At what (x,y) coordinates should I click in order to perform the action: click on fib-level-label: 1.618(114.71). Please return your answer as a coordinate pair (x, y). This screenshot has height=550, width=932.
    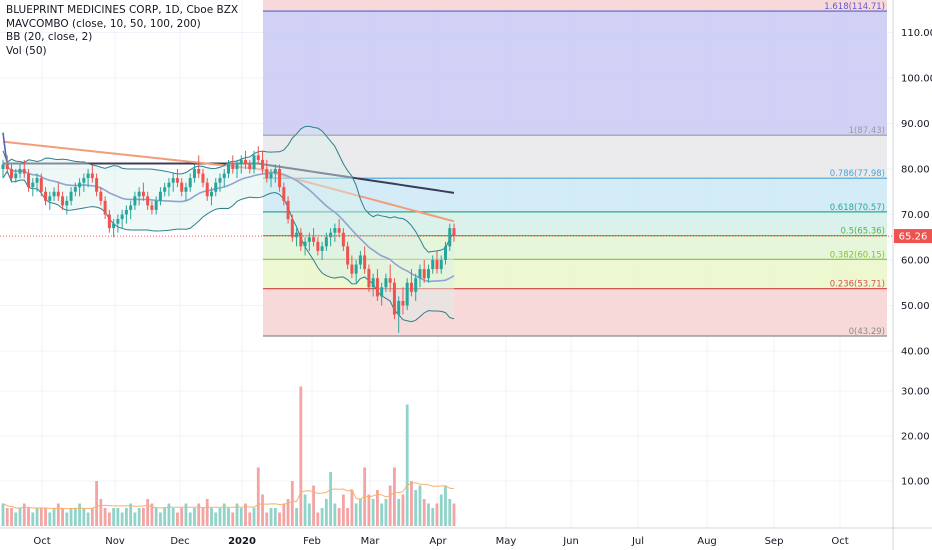
    Looking at the image, I should click on (854, 7).